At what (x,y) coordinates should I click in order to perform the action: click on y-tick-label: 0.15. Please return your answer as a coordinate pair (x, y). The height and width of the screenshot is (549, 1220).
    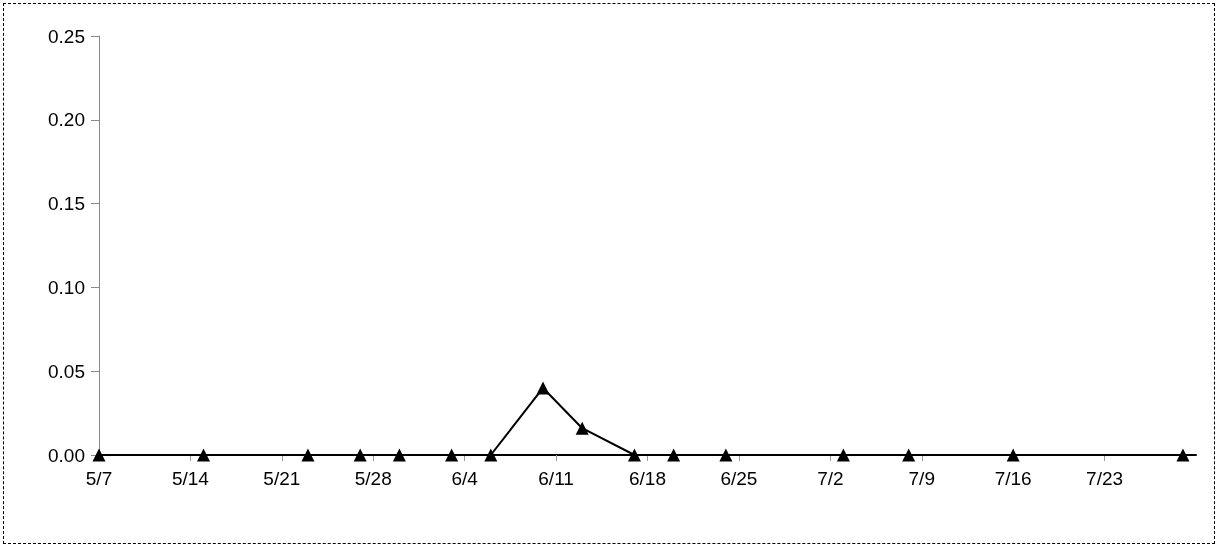
    Looking at the image, I should click on (66, 204).